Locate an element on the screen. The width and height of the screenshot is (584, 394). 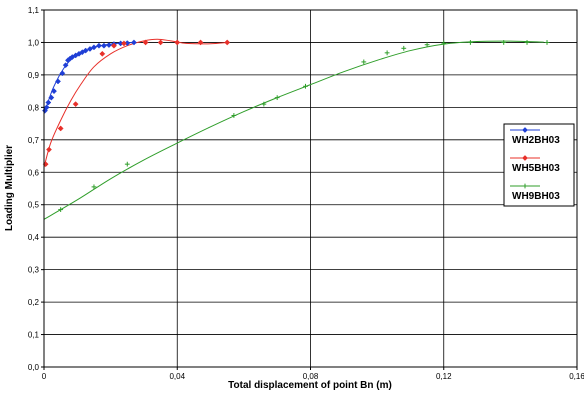
legend: WH2BH03 WH5BH03 WH9BH03 is located at coordinates (539, 165).